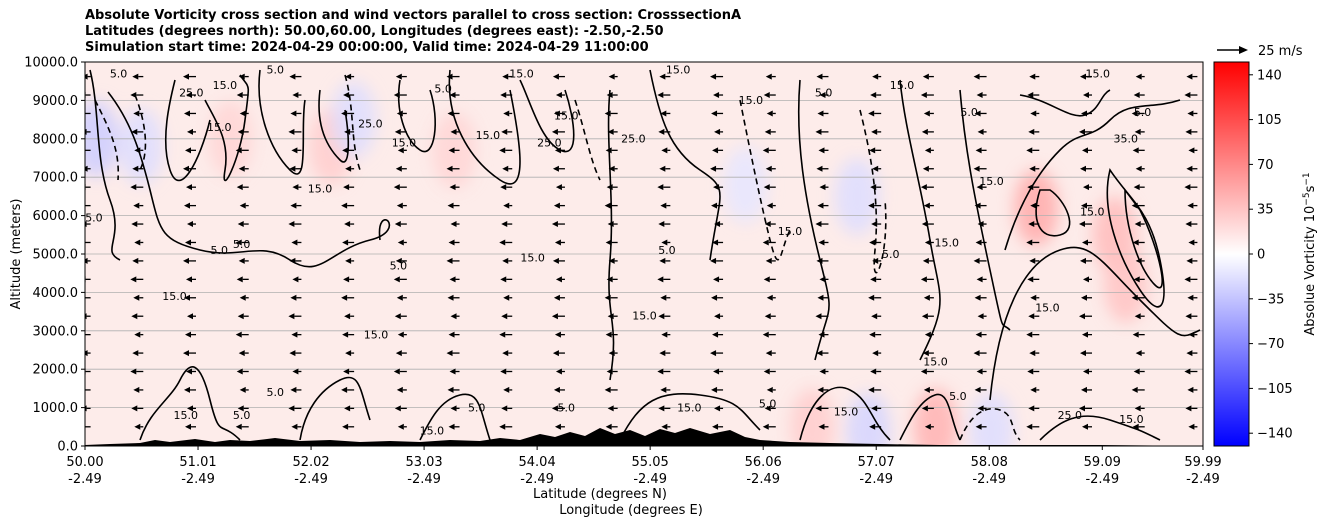 This screenshot has height=526, width=1332. What do you see at coordinates (1270, 344) in the screenshot?
I see `colorbar-tick-label: −70` at bounding box center [1270, 344].